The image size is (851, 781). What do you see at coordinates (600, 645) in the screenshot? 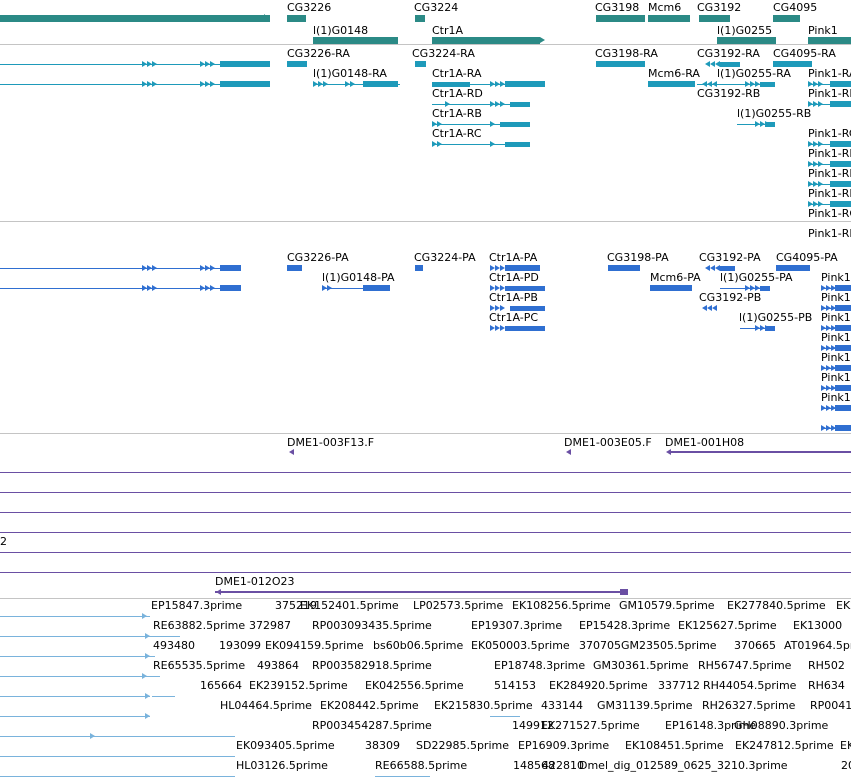
I see `est-label: 370705` at bounding box center [600, 645].